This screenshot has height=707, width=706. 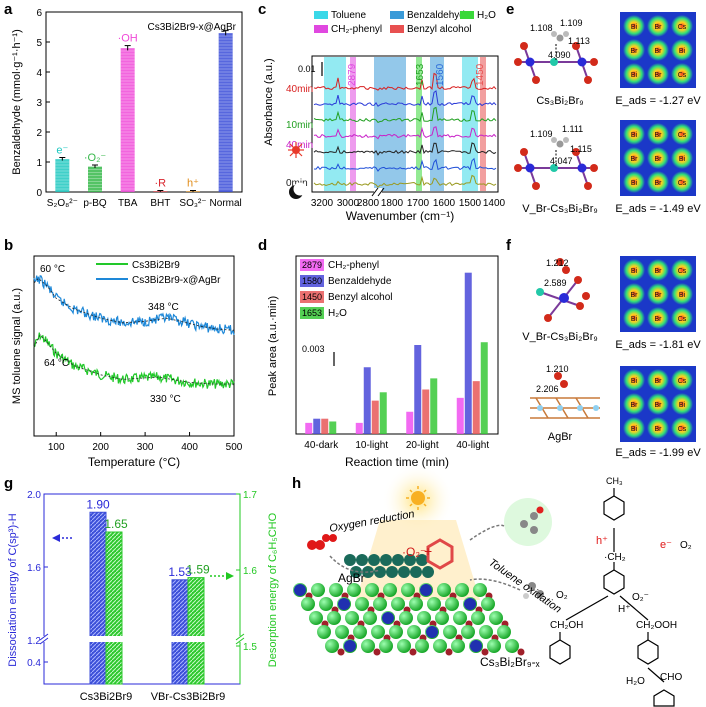 I want to click on panel-label-g: g, so click(x=8, y=483).